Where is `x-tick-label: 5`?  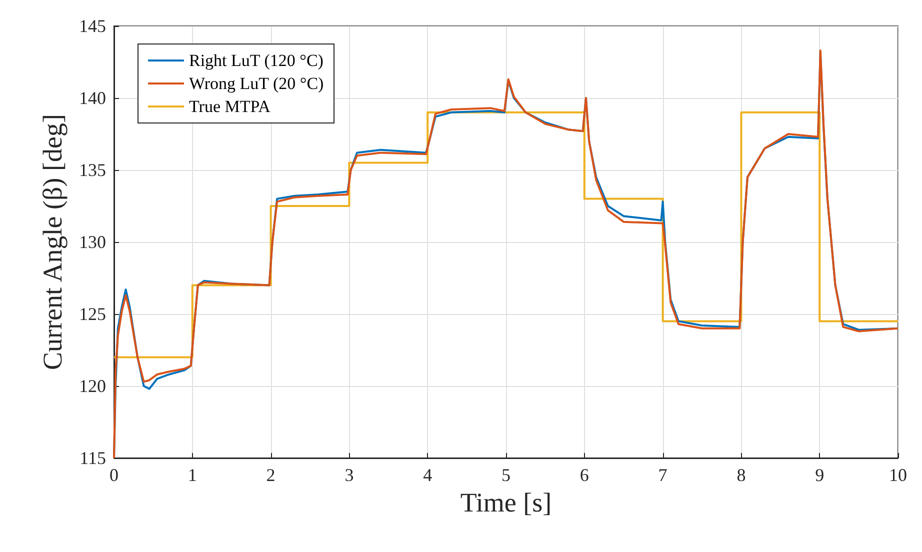
x-tick-label: 5 is located at coordinates (506, 475).